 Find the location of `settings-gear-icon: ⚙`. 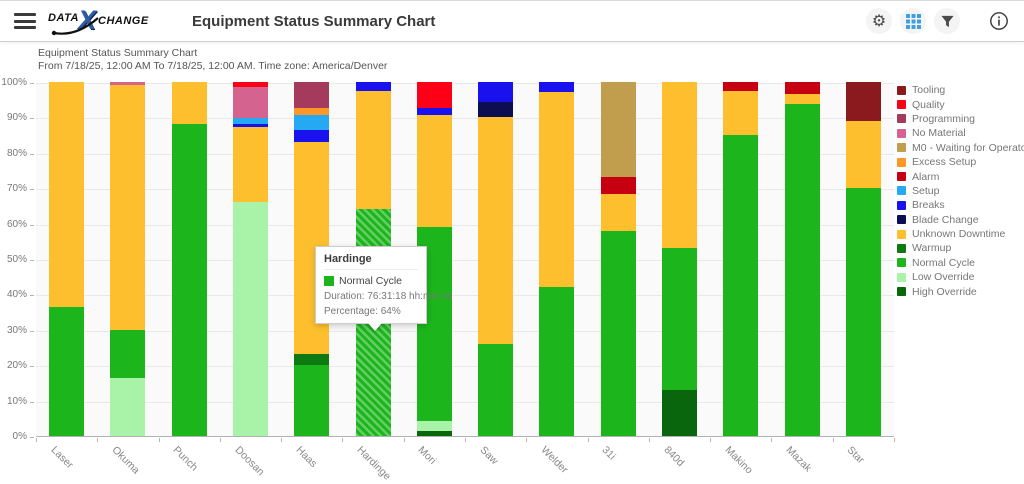

settings-gear-icon: ⚙ is located at coordinates (879, 21).